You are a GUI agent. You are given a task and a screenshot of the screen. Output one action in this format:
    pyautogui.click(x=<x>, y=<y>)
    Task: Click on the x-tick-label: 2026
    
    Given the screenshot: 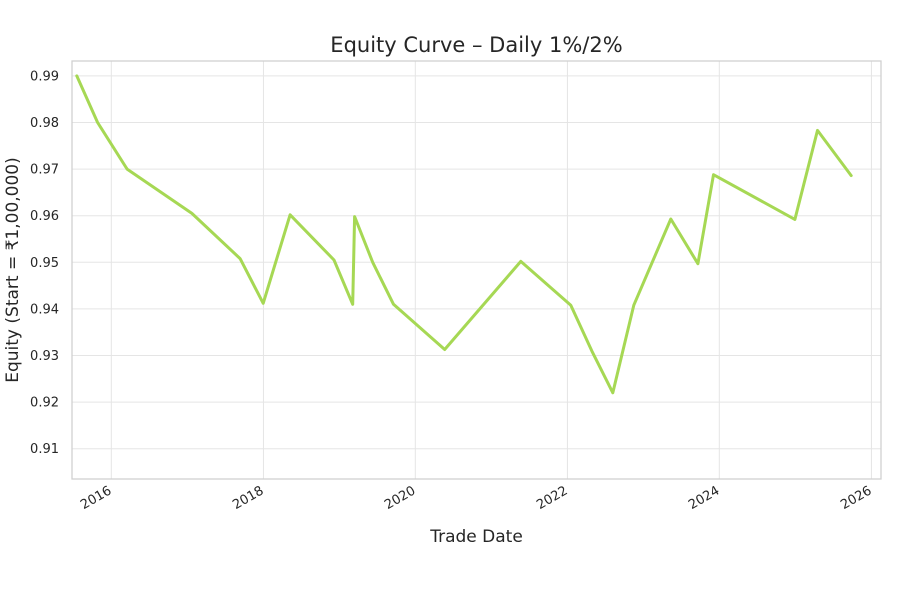 What is the action you would take?
    pyautogui.click(x=856, y=498)
    